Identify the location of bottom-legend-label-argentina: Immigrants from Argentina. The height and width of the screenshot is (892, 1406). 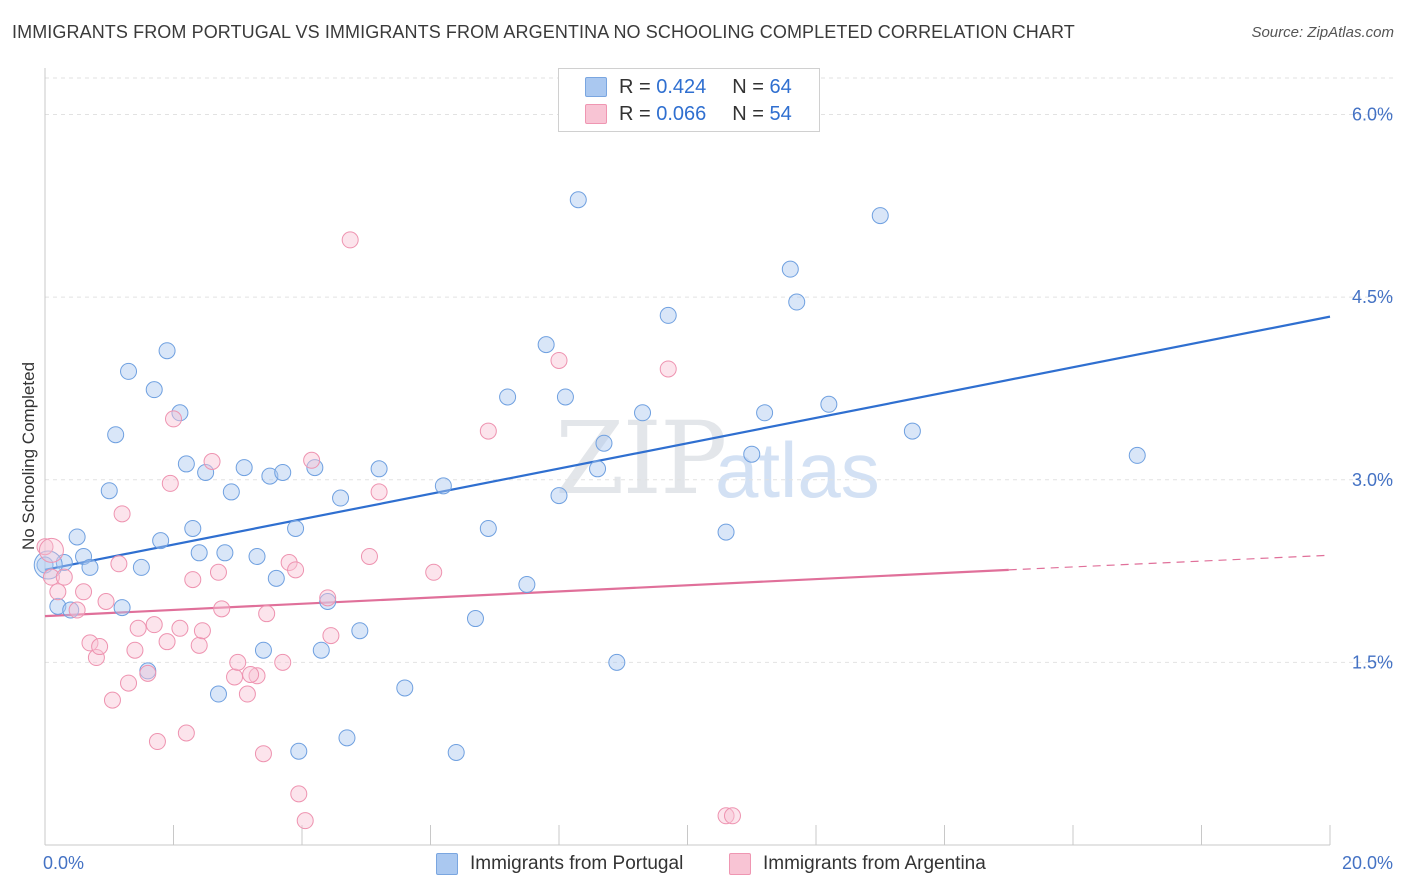
(874, 863).